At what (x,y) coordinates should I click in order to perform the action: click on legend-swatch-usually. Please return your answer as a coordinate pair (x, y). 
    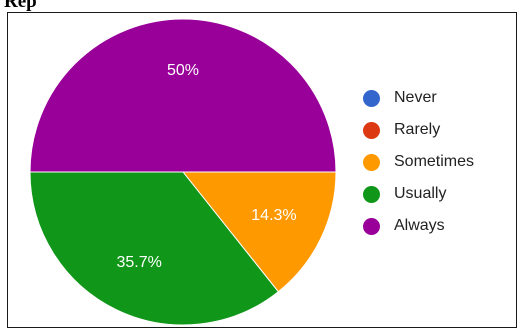
    Looking at the image, I should click on (371, 194).